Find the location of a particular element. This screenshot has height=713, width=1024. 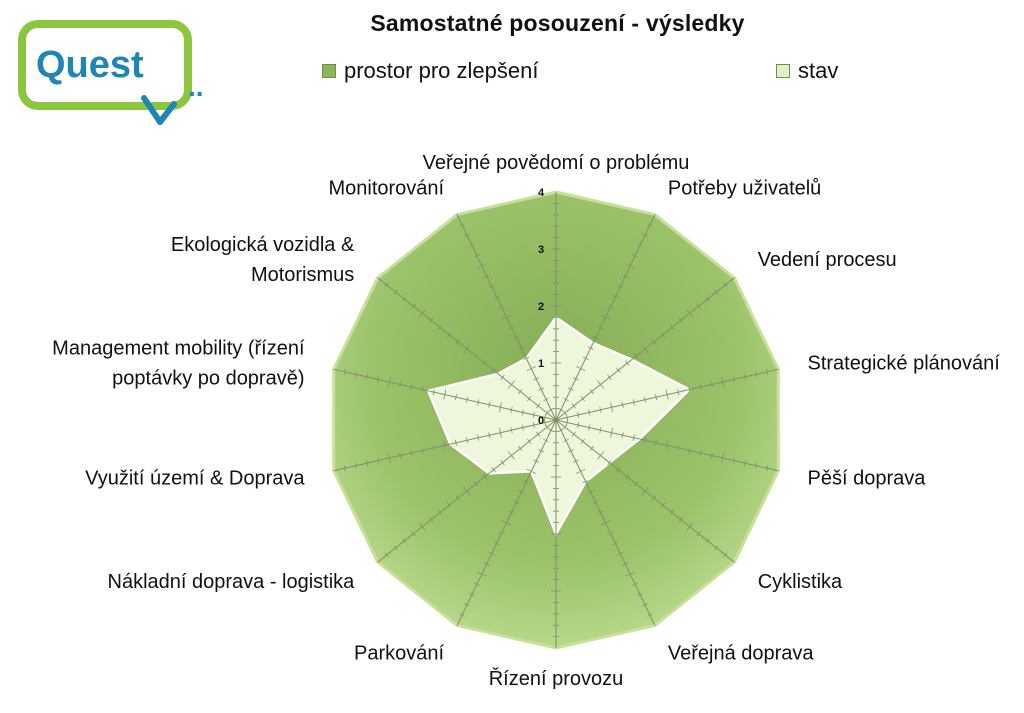

tick-label: 3 is located at coordinates (541, 250).